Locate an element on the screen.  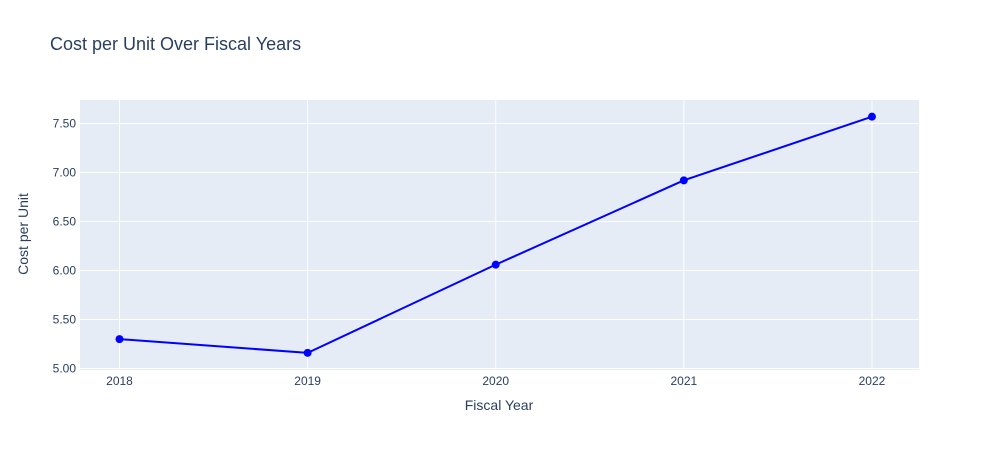
x-tick-label: 2019 is located at coordinates (307, 381).